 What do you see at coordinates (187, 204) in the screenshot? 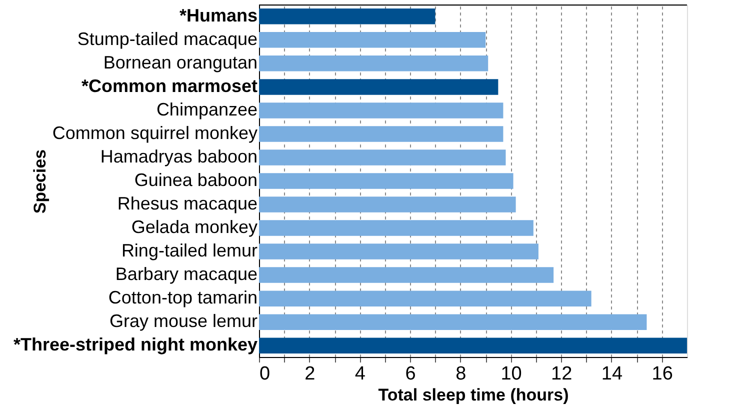
I see `y-tick-label: Rhesus macaque` at bounding box center [187, 204].